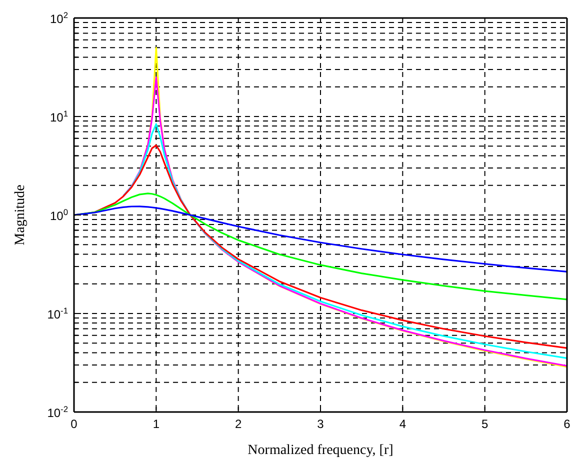 The height and width of the screenshot is (464, 581). What do you see at coordinates (59, 116) in the screenshot?
I see `y-tick-label: 10$^{1}$` at bounding box center [59, 116].